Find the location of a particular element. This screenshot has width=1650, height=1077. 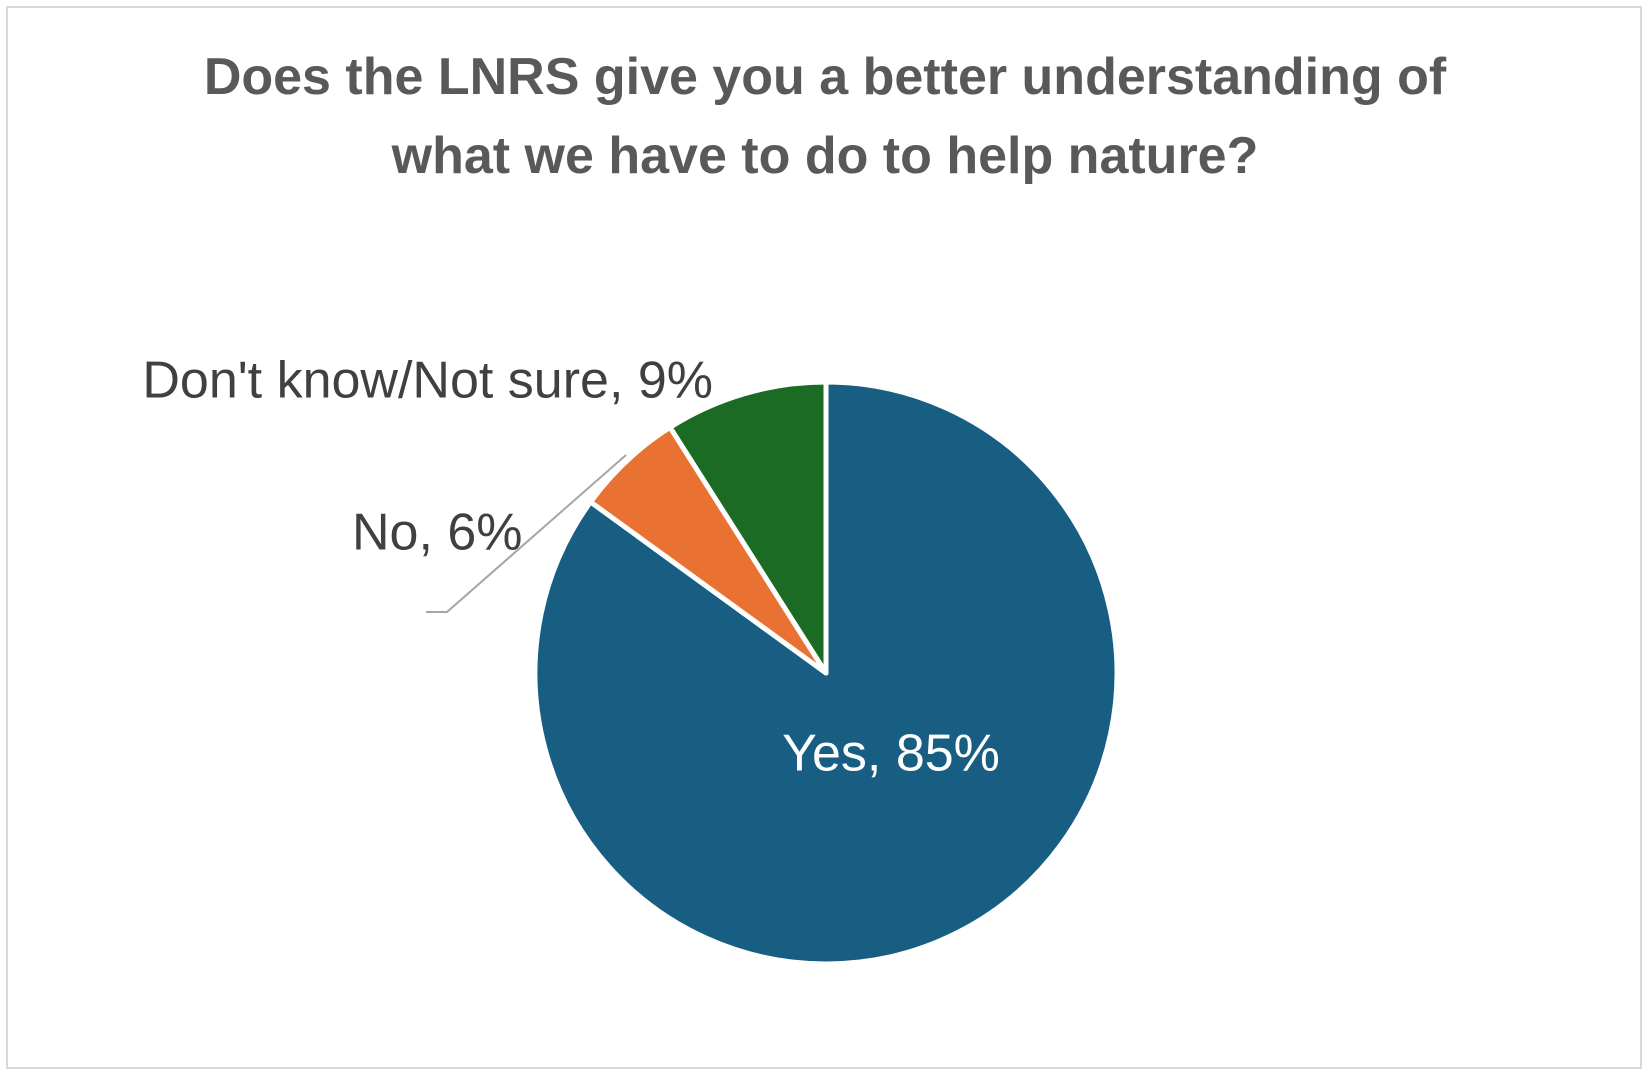

data-label: Don't know/Not sure, 9% is located at coordinates (427, 381).